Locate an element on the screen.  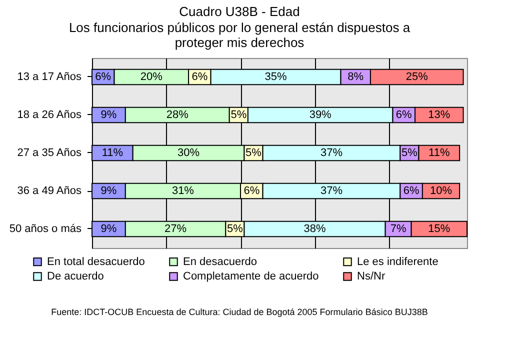
data-label: 25% is located at coordinates (417, 77).